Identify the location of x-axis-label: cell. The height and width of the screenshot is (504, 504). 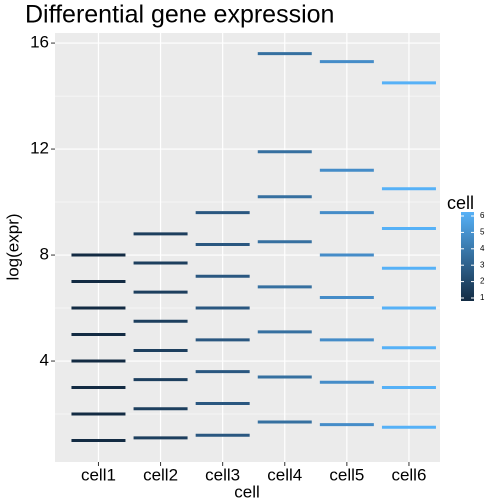
(247, 491).